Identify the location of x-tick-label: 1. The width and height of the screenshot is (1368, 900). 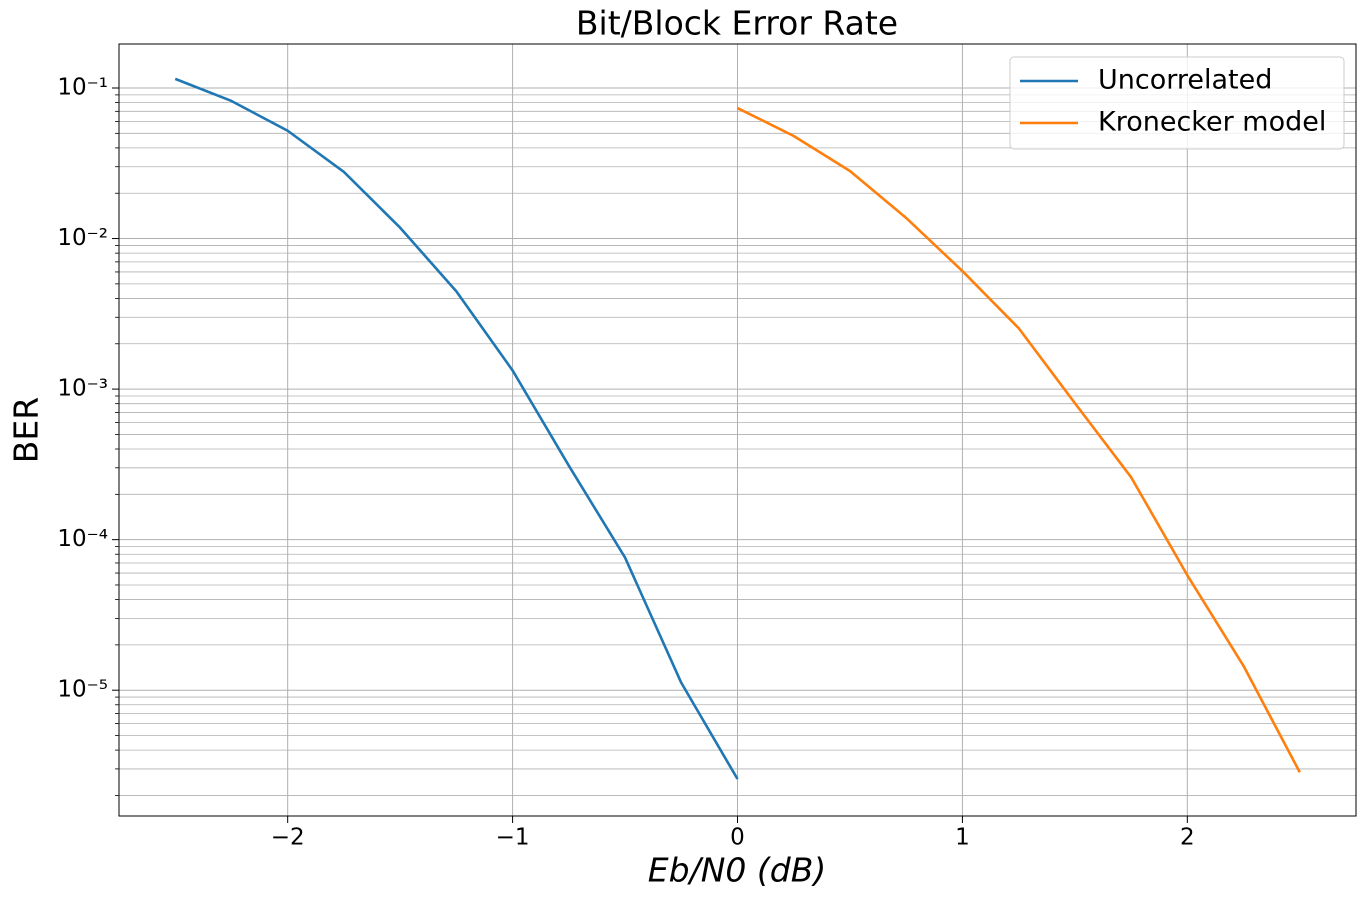
(962, 838).